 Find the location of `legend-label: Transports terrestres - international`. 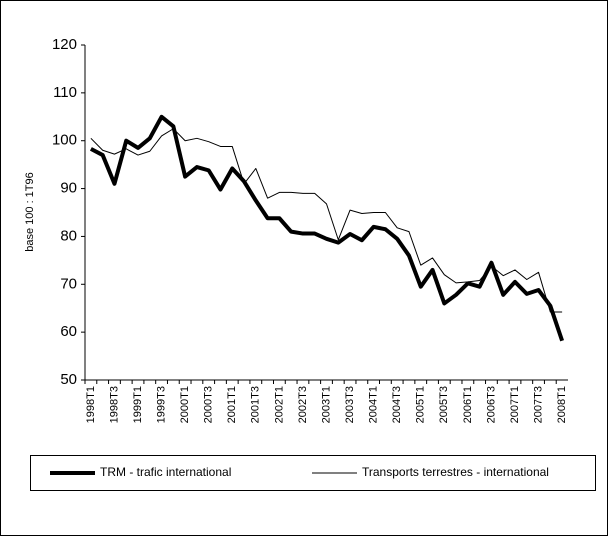

legend-label: Transports terrestres - international is located at coordinates (455, 472).